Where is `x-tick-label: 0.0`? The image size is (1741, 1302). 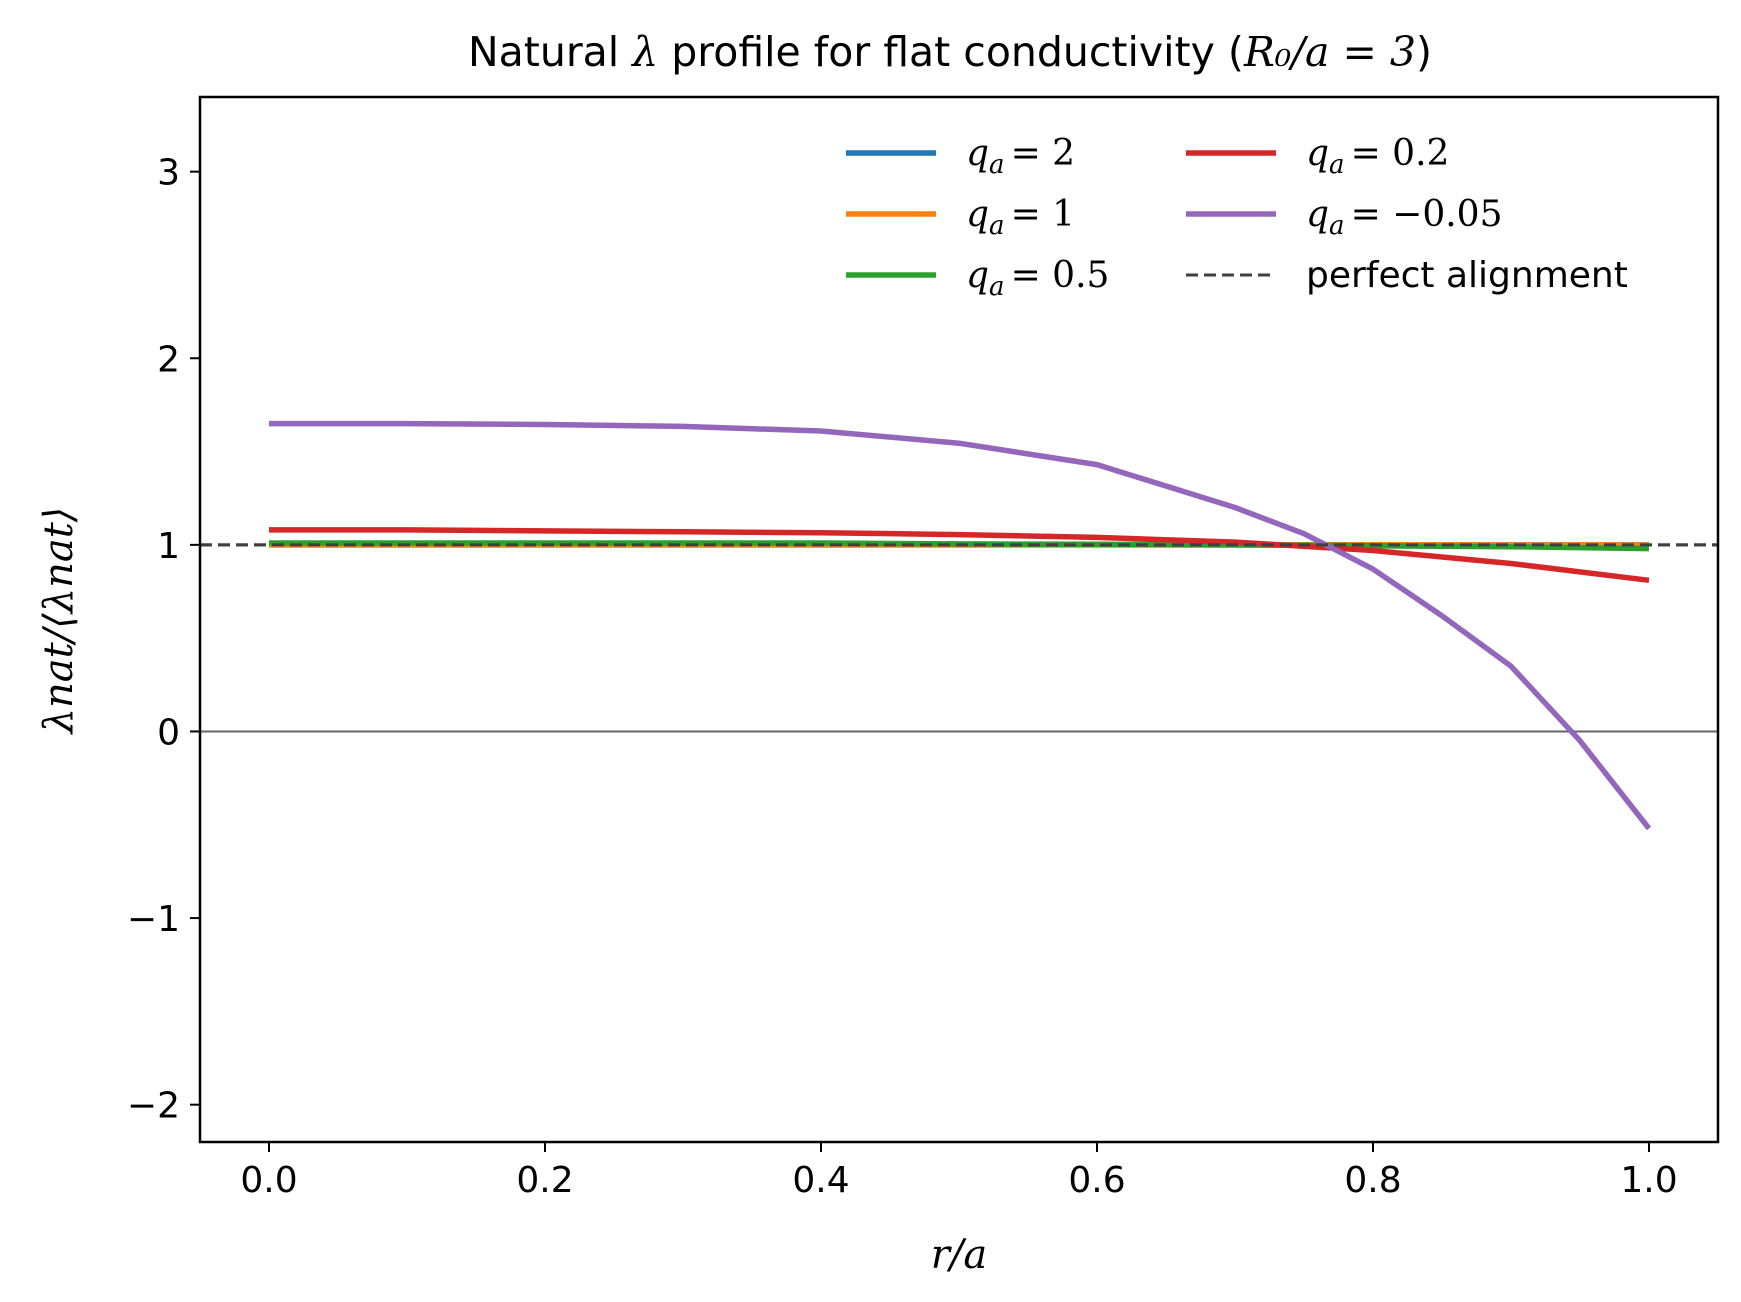
x-tick-label: 0.0 is located at coordinates (268, 1180).